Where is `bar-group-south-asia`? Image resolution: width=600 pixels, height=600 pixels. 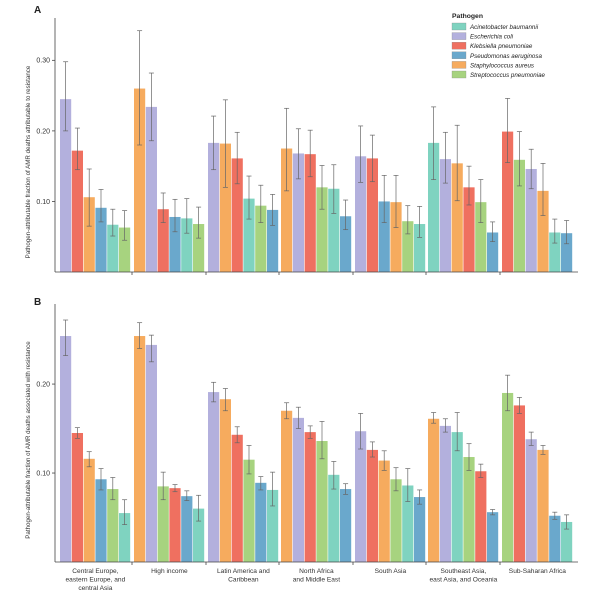 bar-group-south-asia is located at coordinates (390, 487).